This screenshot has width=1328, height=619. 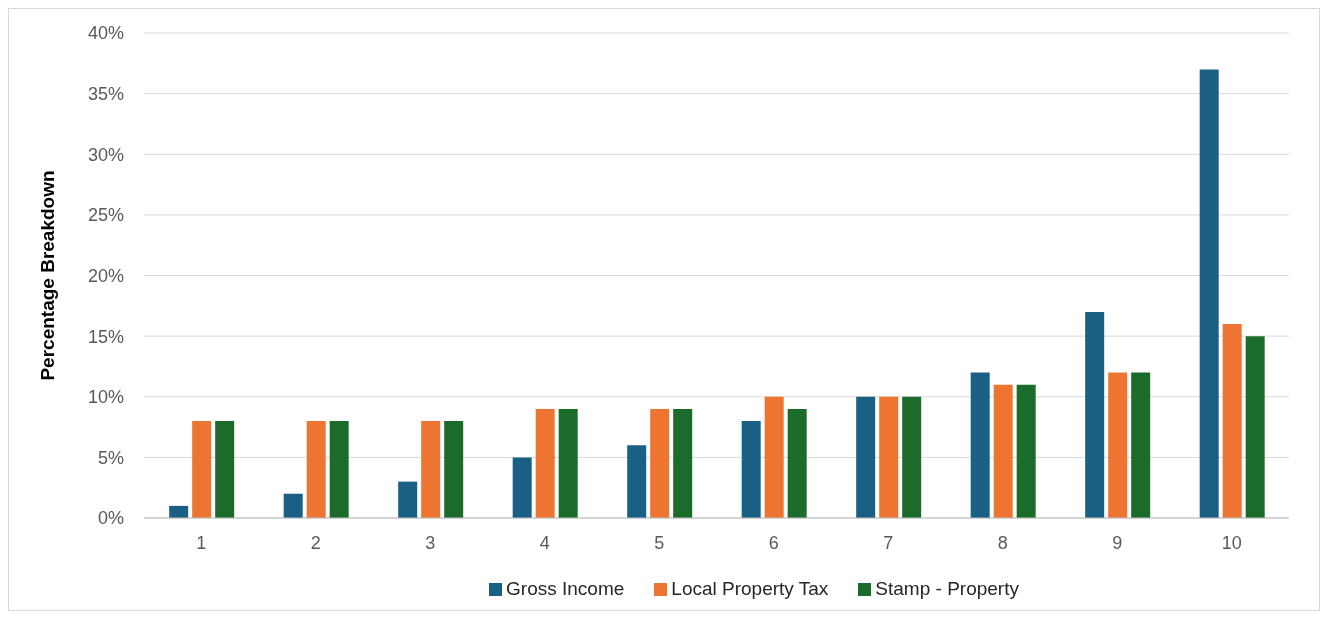 I want to click on x-tick-label: 6, so click(x=773, y=542).